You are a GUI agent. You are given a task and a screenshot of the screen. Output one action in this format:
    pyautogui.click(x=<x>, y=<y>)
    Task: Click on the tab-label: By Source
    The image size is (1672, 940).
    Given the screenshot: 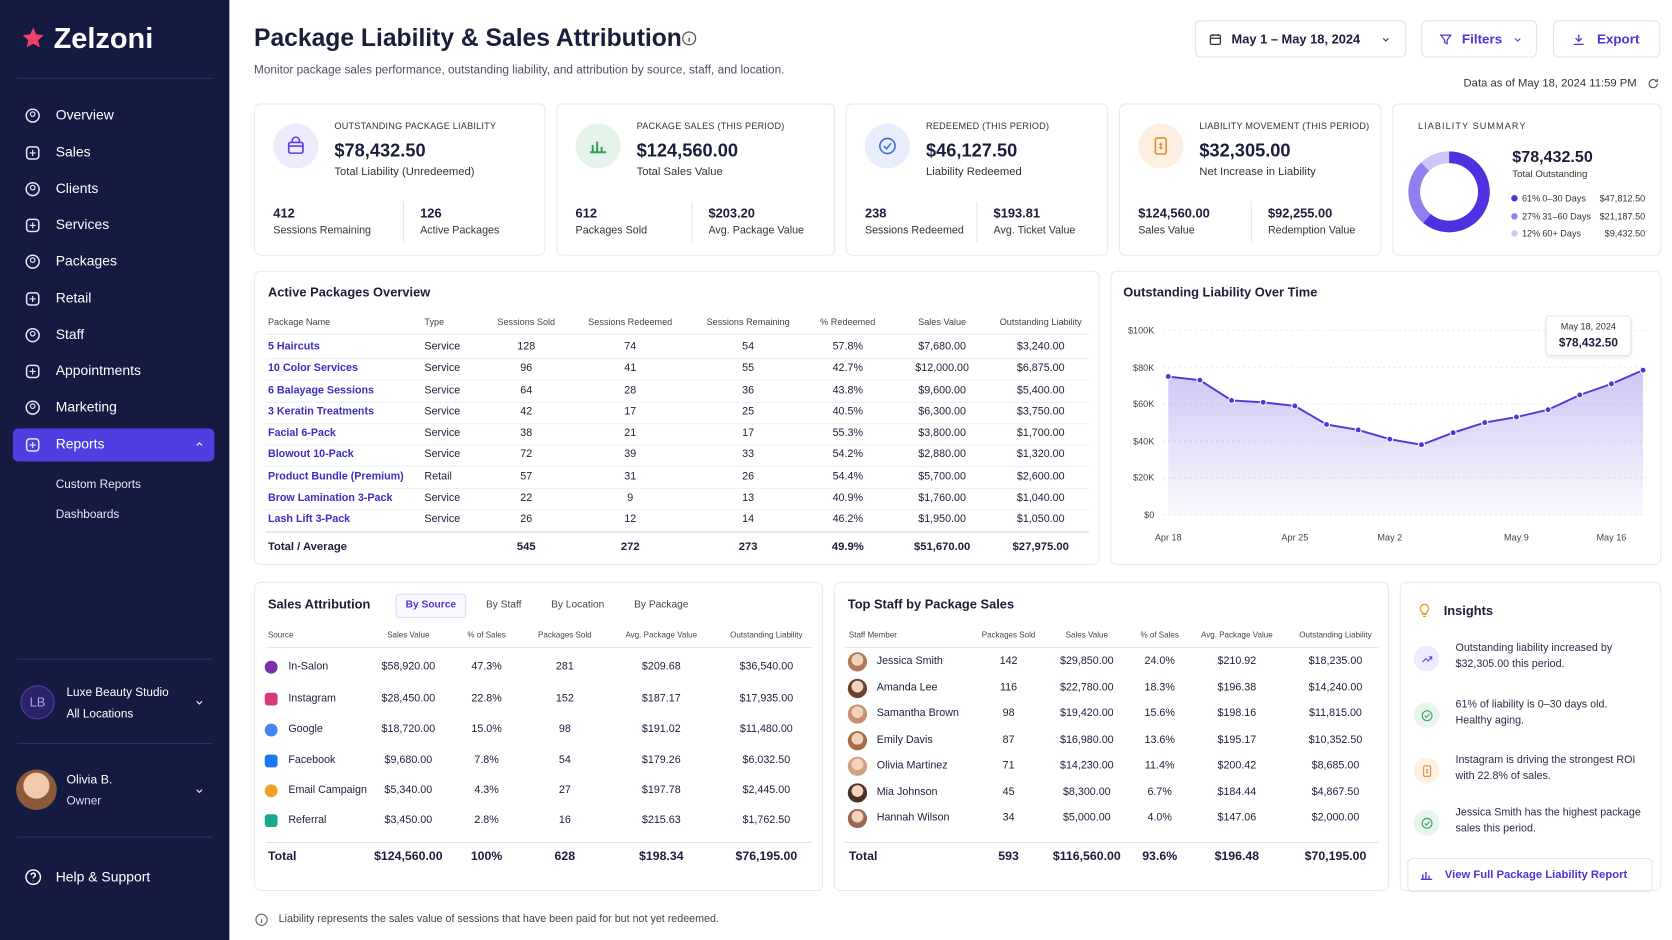 What is the action you would take?
    pyautogui.click(x=431, y=604)
    